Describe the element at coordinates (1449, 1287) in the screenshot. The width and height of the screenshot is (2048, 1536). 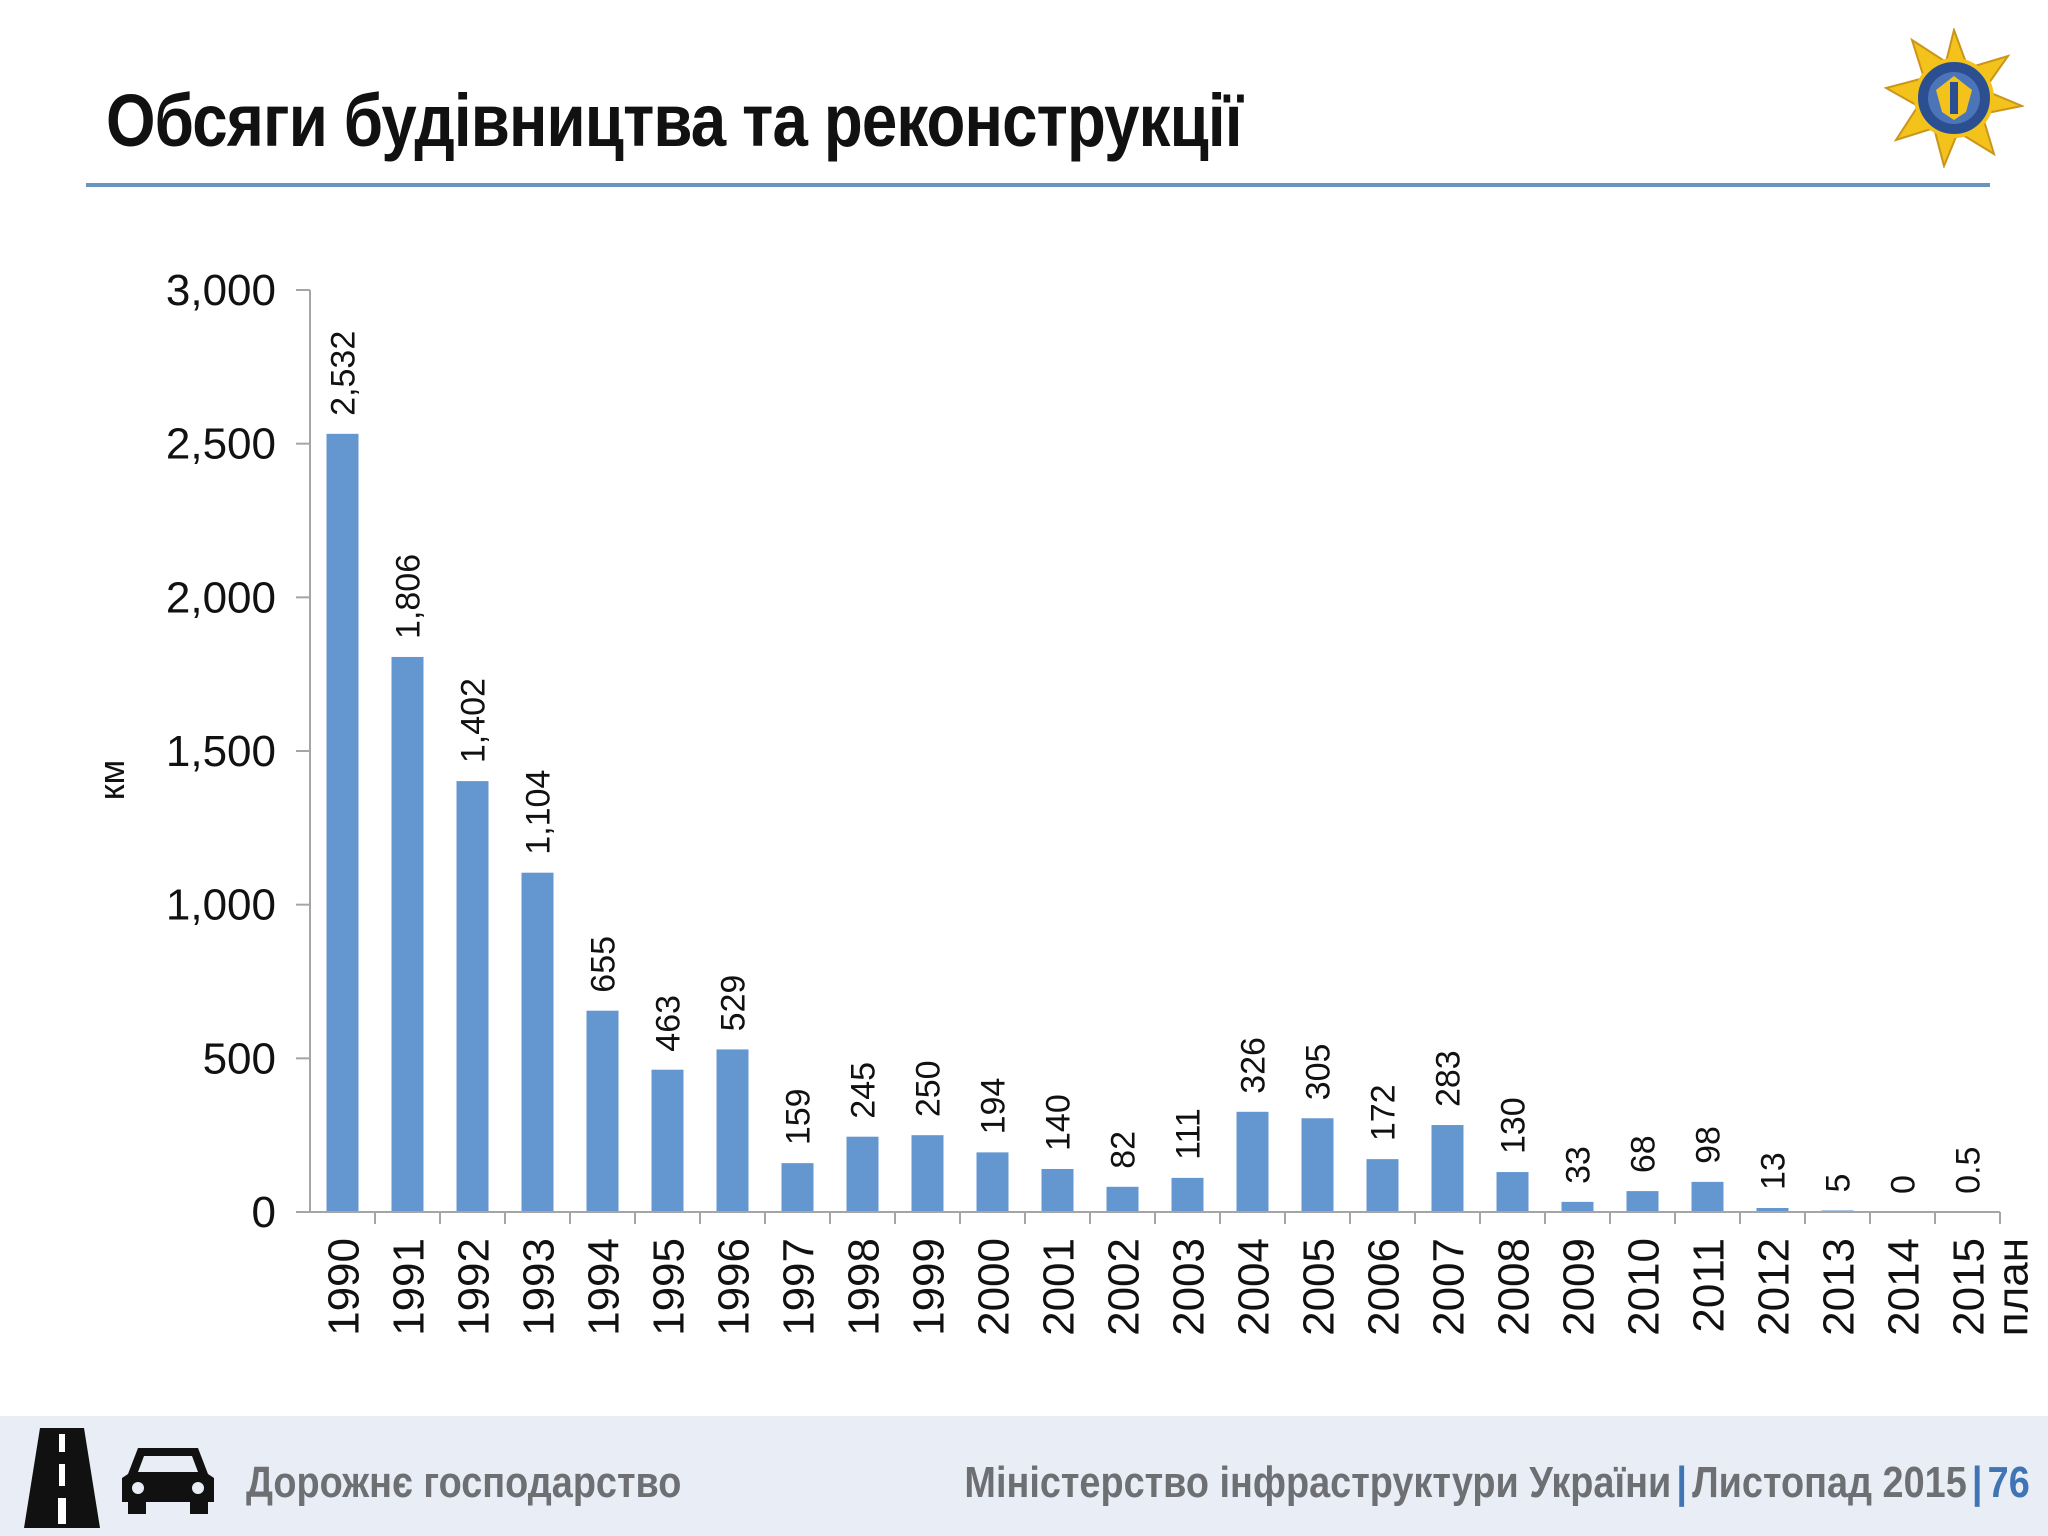
I see `x-tick-label: 2007` at that location.